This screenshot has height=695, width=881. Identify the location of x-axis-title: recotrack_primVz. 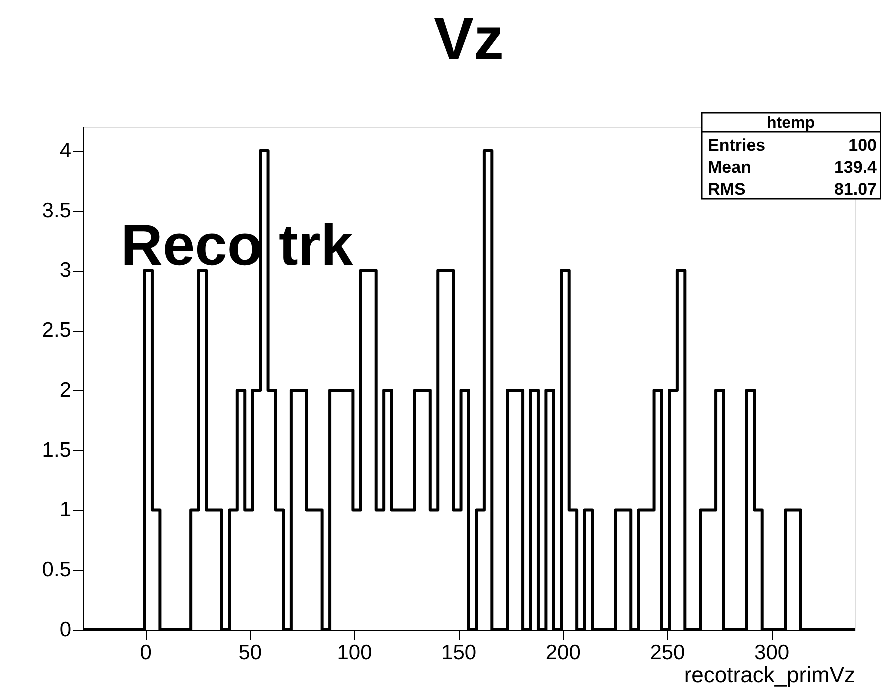
(770, 675).